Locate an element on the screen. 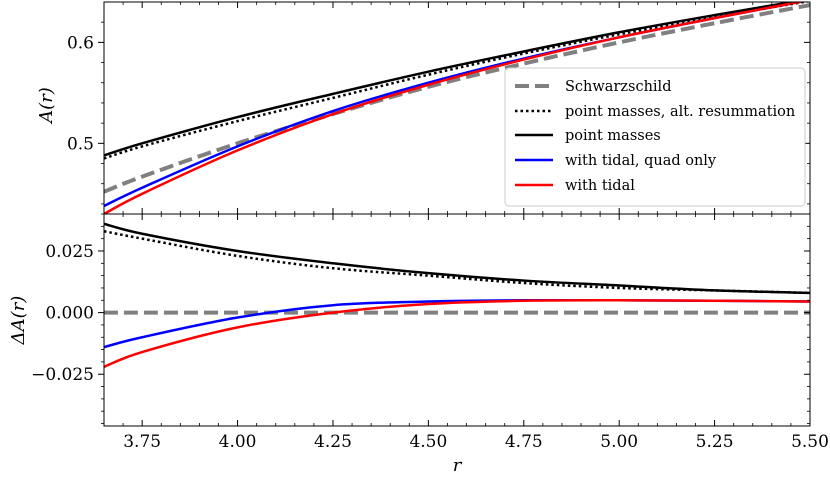 This screenshot has height=478, width=830. bottom-ytick-label: 0.025 is located at coordinates (69, 252).